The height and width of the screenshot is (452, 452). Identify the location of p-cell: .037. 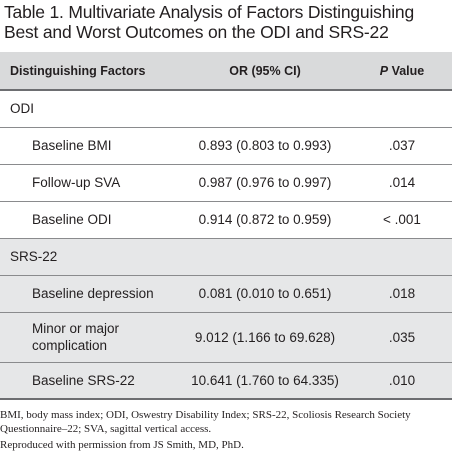
(402, 146).